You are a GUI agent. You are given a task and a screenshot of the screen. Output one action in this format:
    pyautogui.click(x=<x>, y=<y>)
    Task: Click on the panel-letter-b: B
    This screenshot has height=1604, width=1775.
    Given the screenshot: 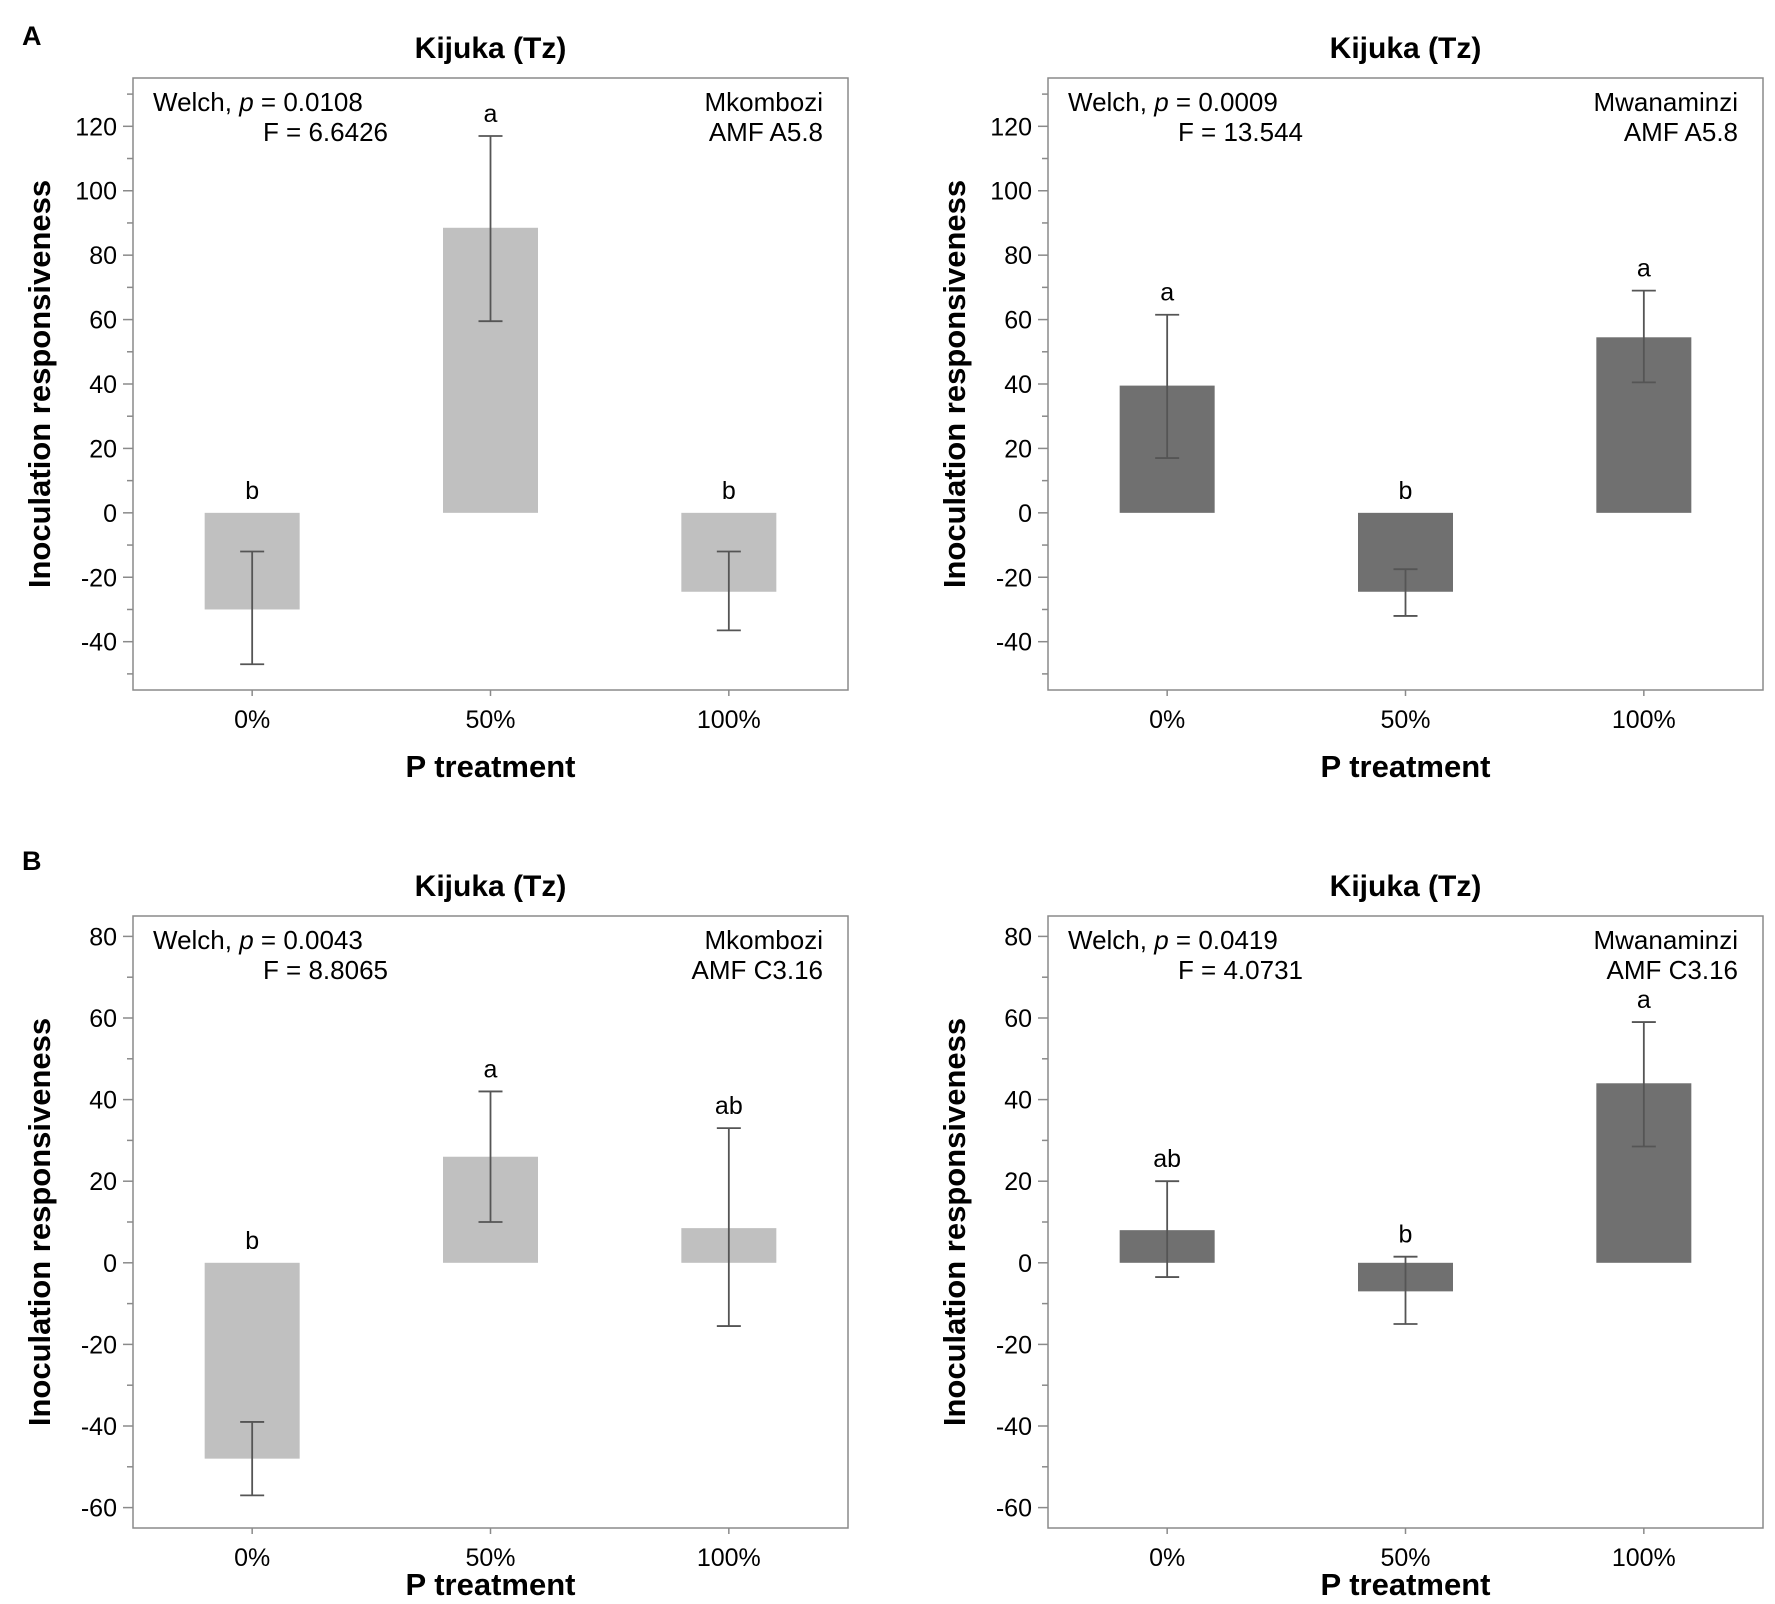 What is the action you would take?
    pyautogui.click(x=32, y=861)
    